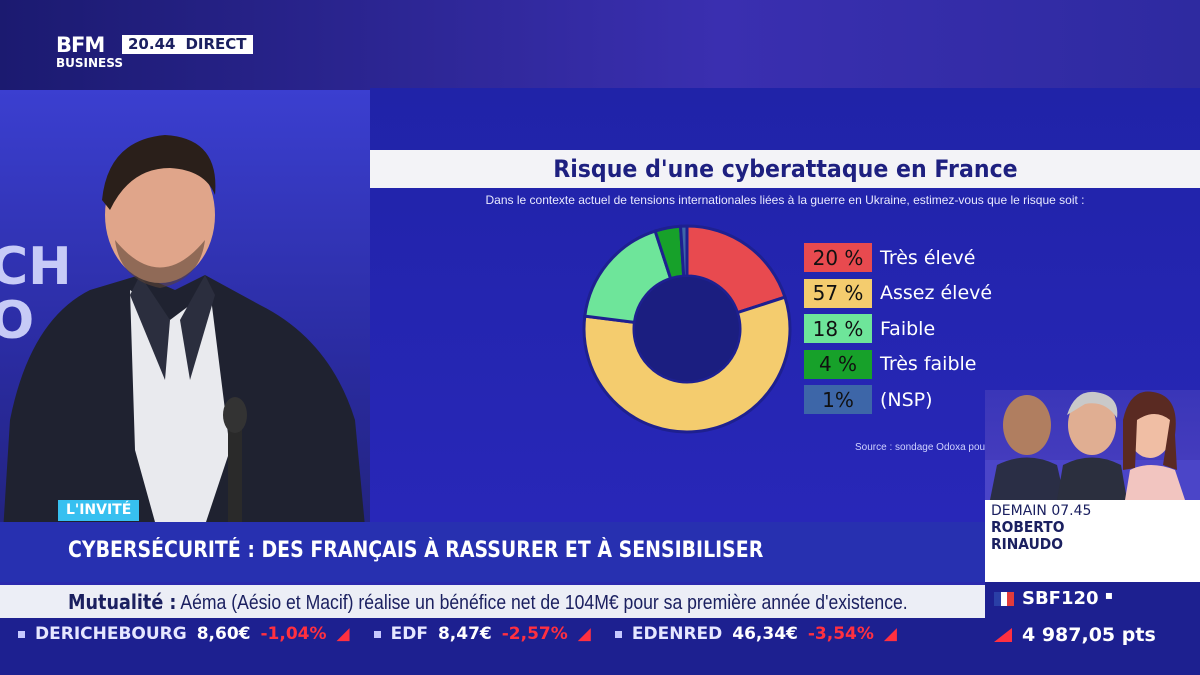 This screenshot has height=675, width=1200. What do you see at coordinates (111, 634) in the screenshot?
I see `ticker-name: DERICHEBOURG` at bounding box center [111, 634].